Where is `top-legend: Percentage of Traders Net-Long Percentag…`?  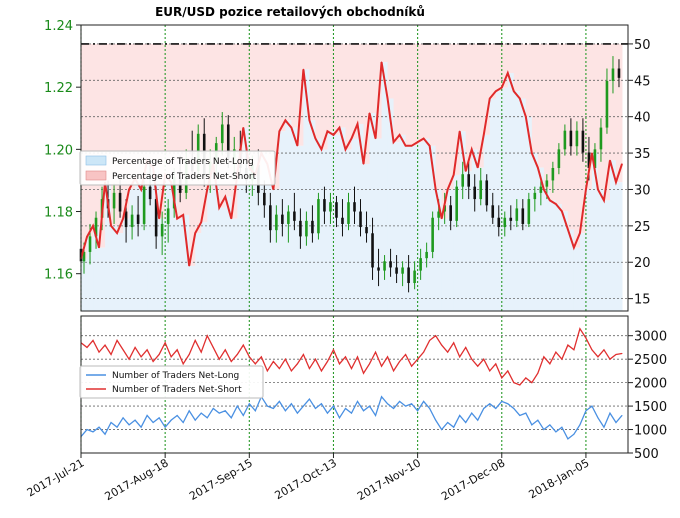 top-legend: Percentage of Traders Net-Long Percentag… is located at coordinates (177, 168).